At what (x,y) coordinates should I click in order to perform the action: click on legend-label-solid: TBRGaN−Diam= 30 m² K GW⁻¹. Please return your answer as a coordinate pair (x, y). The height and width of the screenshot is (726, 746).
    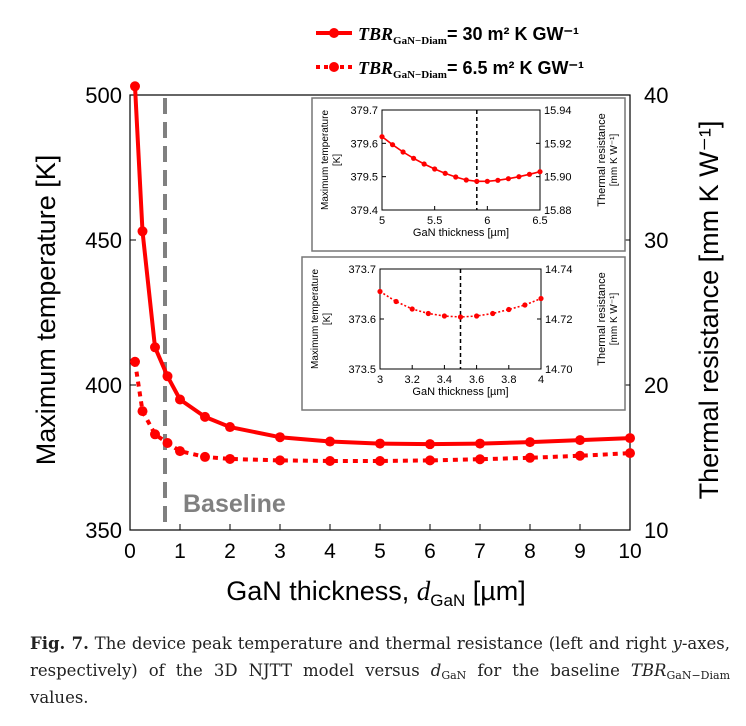
    Looking at the image, I should click on (468, 35).